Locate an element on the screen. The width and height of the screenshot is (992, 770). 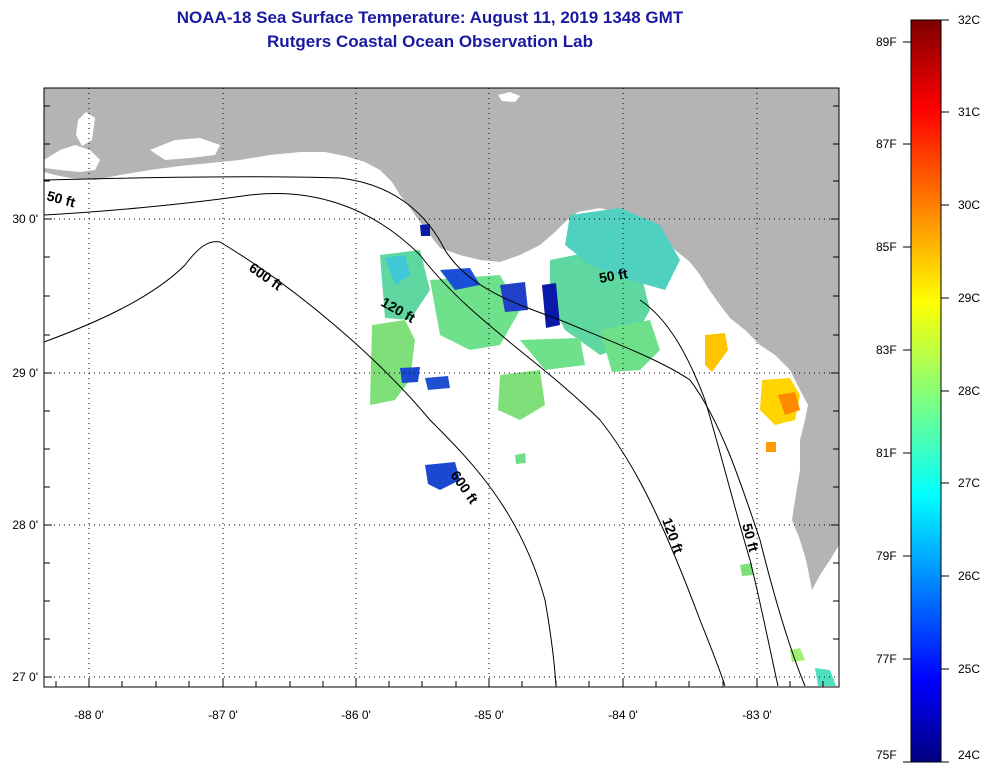
colorbar-f-label: 77F is located at coordinates (886, 659).